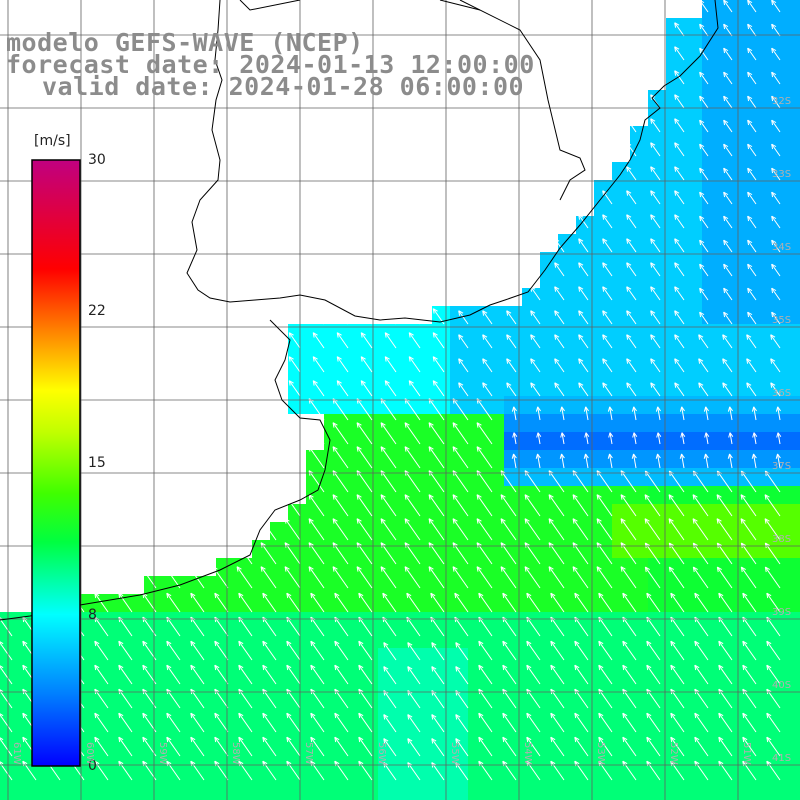 The height and width of the screenshot is (800, 800). What do you see at coordinates (782, 612) in the screenshot?
I see `latitude-label: 39S` at bounding box center [782, 612].